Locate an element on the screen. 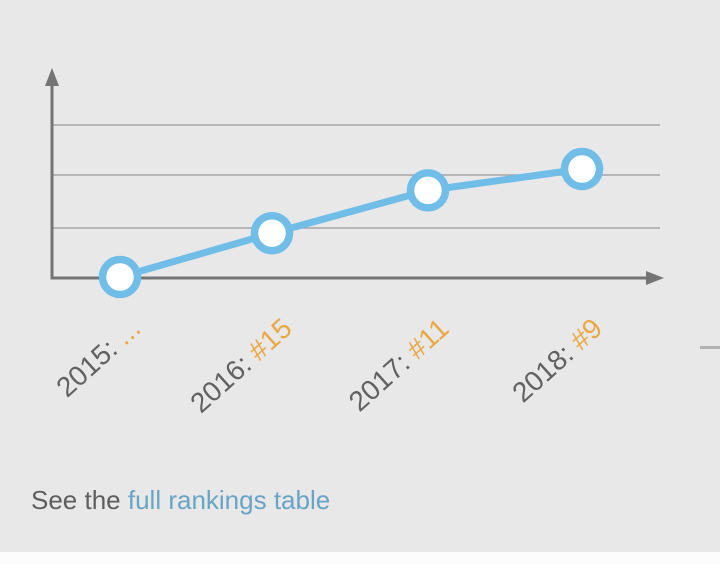 The width and height of the screenshot is (720, 564). adjacent-content-fragment is located at coordinates (710, 347).